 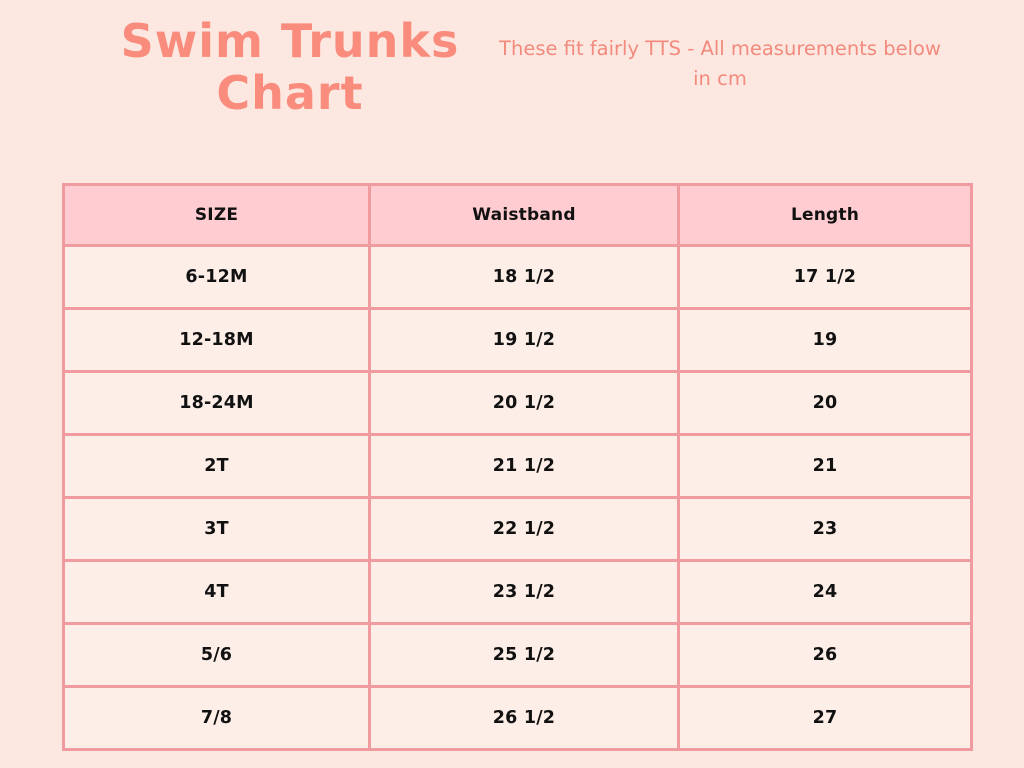 I want to click on table-cell: 23, so click(x=825, y=529).